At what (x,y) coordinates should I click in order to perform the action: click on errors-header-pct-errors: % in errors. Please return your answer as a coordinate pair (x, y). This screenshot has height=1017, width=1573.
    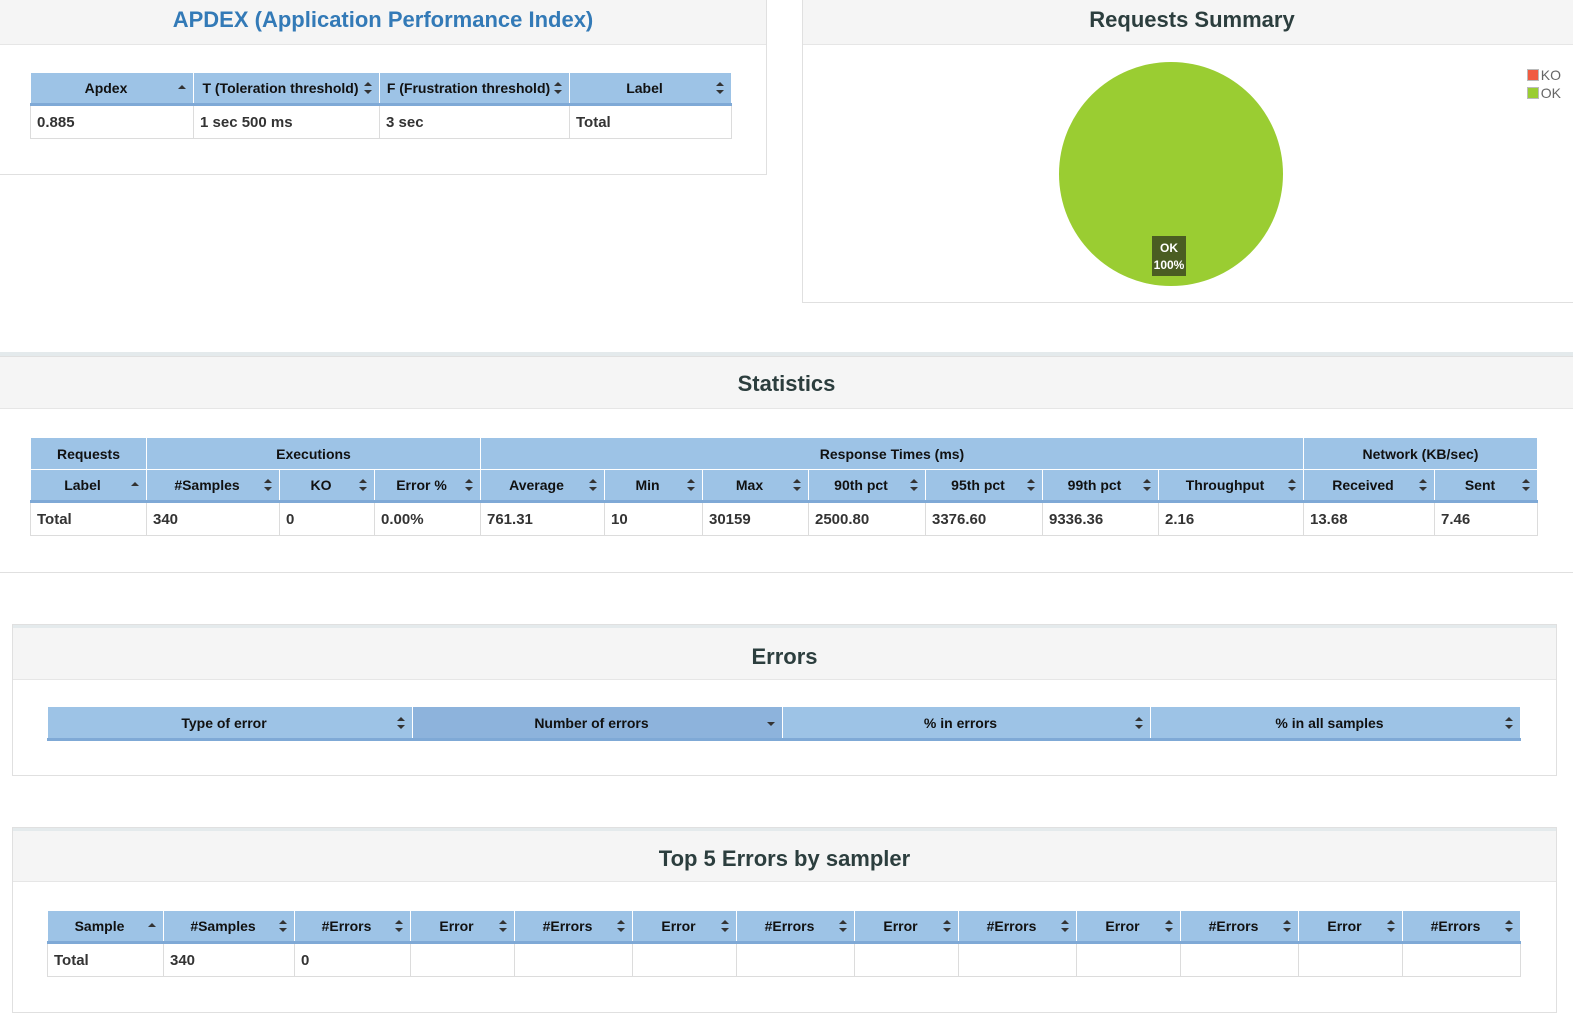
    Looking at the image, I should click on (966, 723).